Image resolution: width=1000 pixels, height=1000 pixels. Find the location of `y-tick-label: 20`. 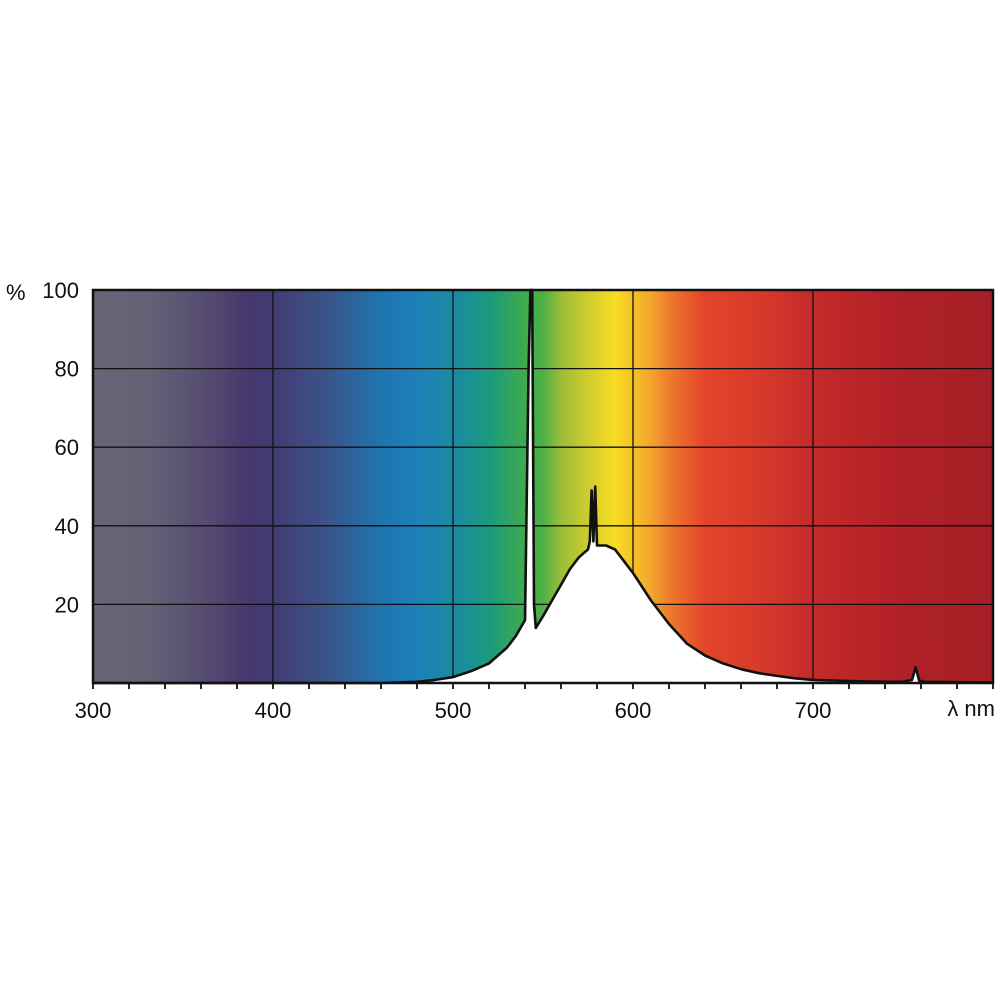

y-tick-label: 20 is located at coordinates (67, 604).